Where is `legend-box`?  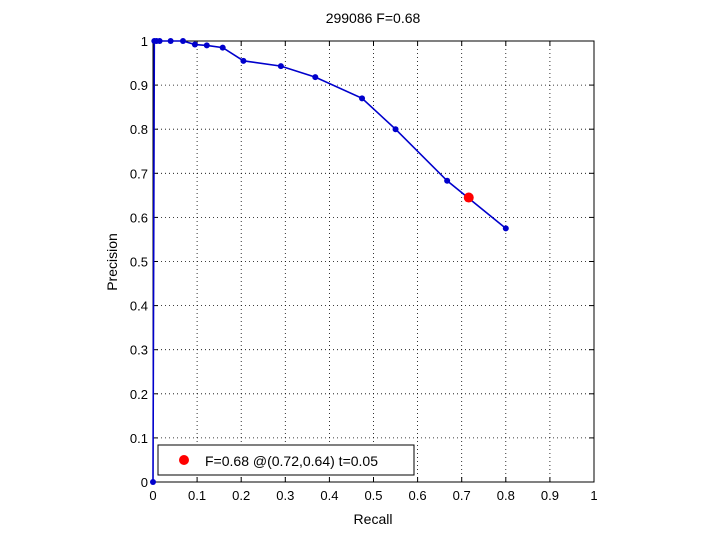 legend-box is located at coordinates (286, 460).